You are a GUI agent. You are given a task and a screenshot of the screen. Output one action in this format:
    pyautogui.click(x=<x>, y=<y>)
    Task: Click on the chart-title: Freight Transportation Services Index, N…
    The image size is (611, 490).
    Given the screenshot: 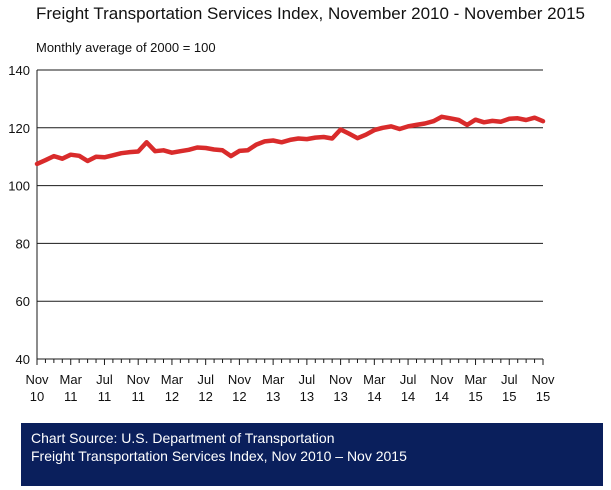 What is the action you would take?
    pyautogui.click(x=310, y=13)
    